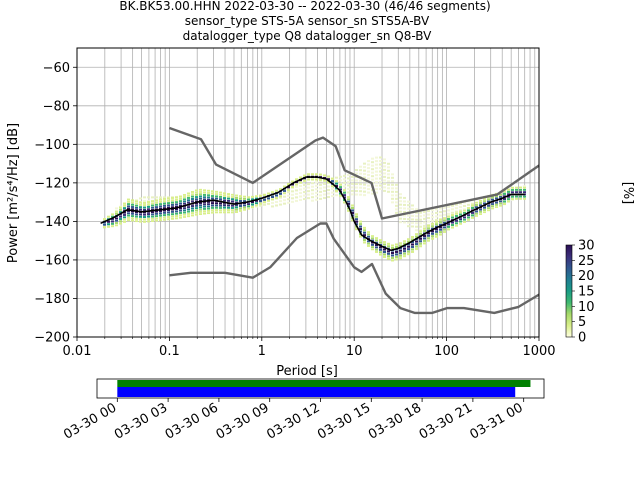 This screenshot has width=640, height=480. What do you see at coordinates (354, 351) in the screenshot?
I see `x-tick-label: 10` at bounding box center [354, 351].